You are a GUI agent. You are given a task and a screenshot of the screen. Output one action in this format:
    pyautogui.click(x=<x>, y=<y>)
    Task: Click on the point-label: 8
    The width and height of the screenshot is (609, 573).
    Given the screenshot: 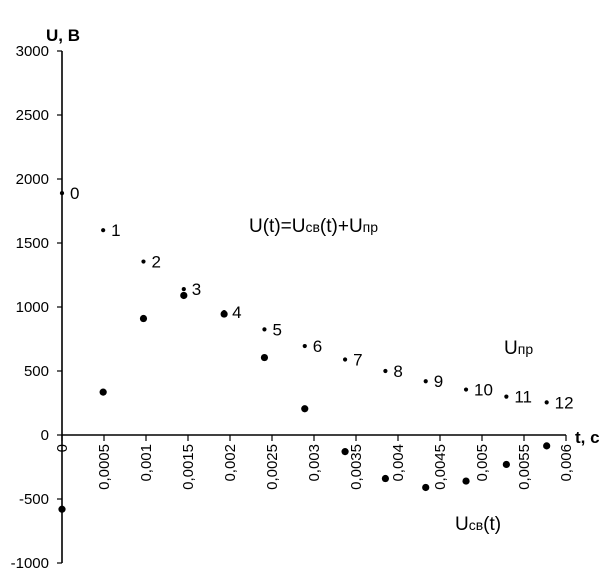 What is the action you would take?
    pyautogui.click(x=397, y=371)
    